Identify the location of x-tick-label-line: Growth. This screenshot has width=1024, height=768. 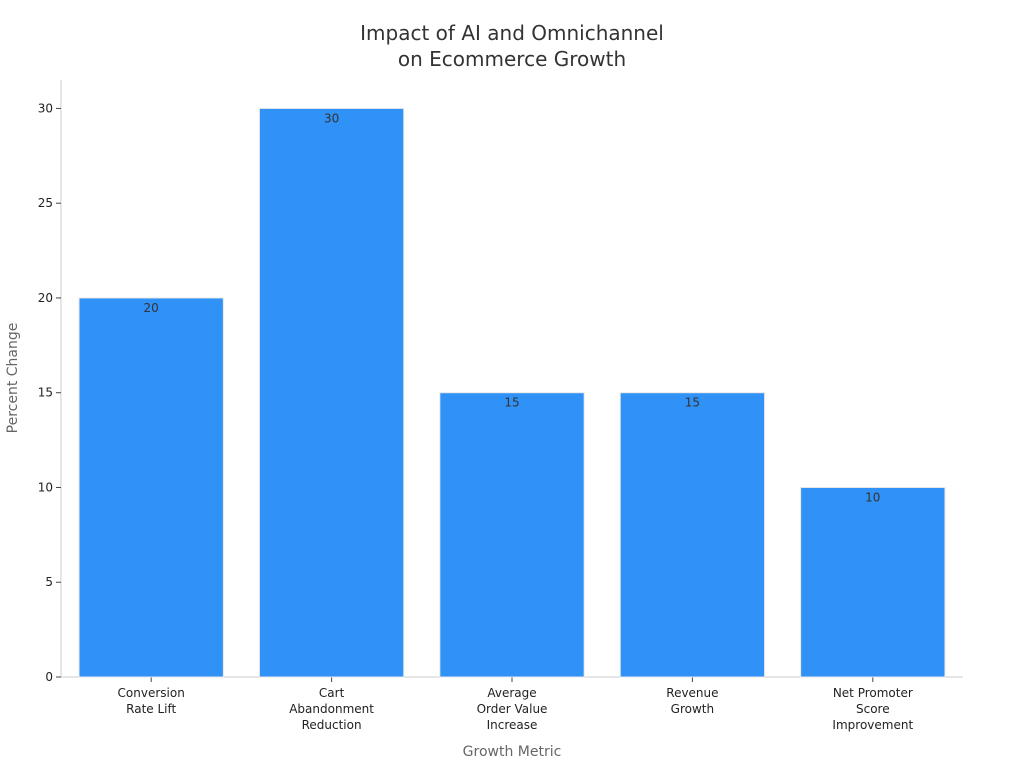
(692, 709).